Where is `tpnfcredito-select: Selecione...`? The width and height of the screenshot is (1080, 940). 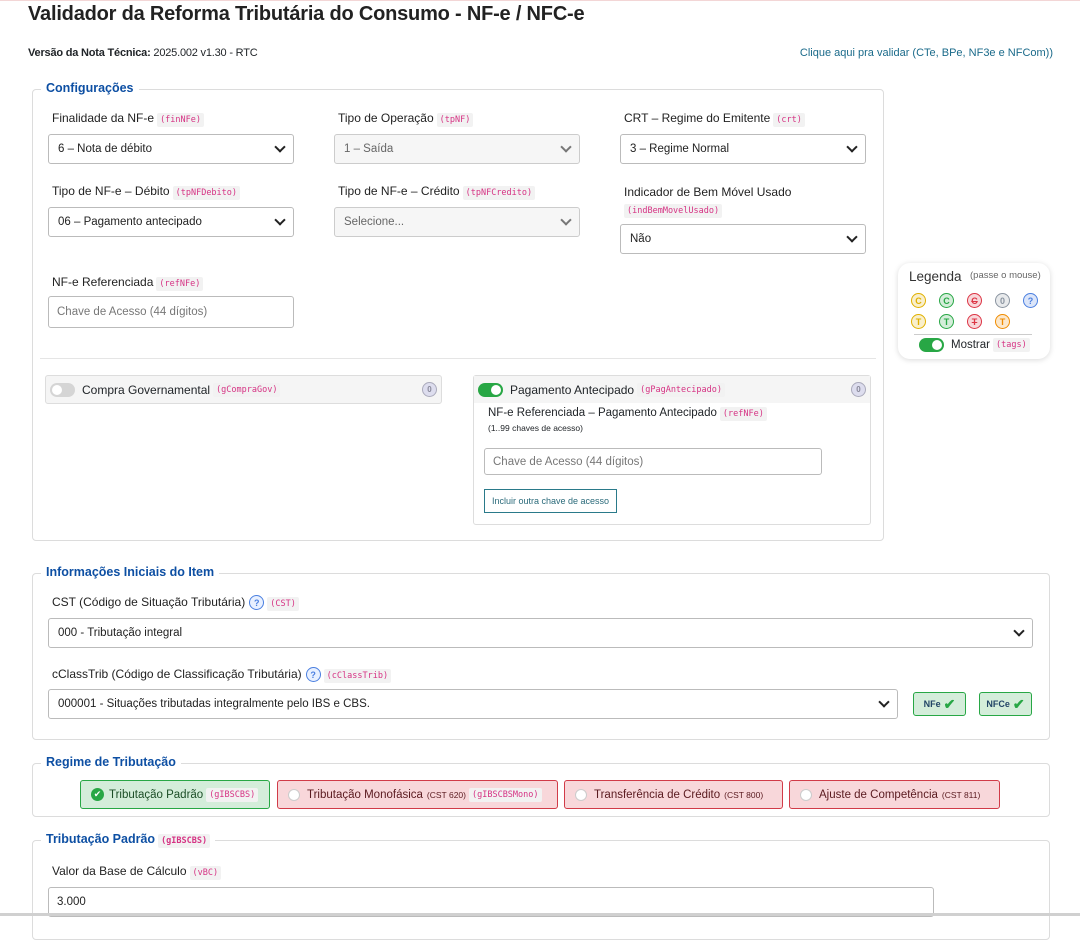
tpnfcredito-select: Selecione... is located at coordinates (457, 222).